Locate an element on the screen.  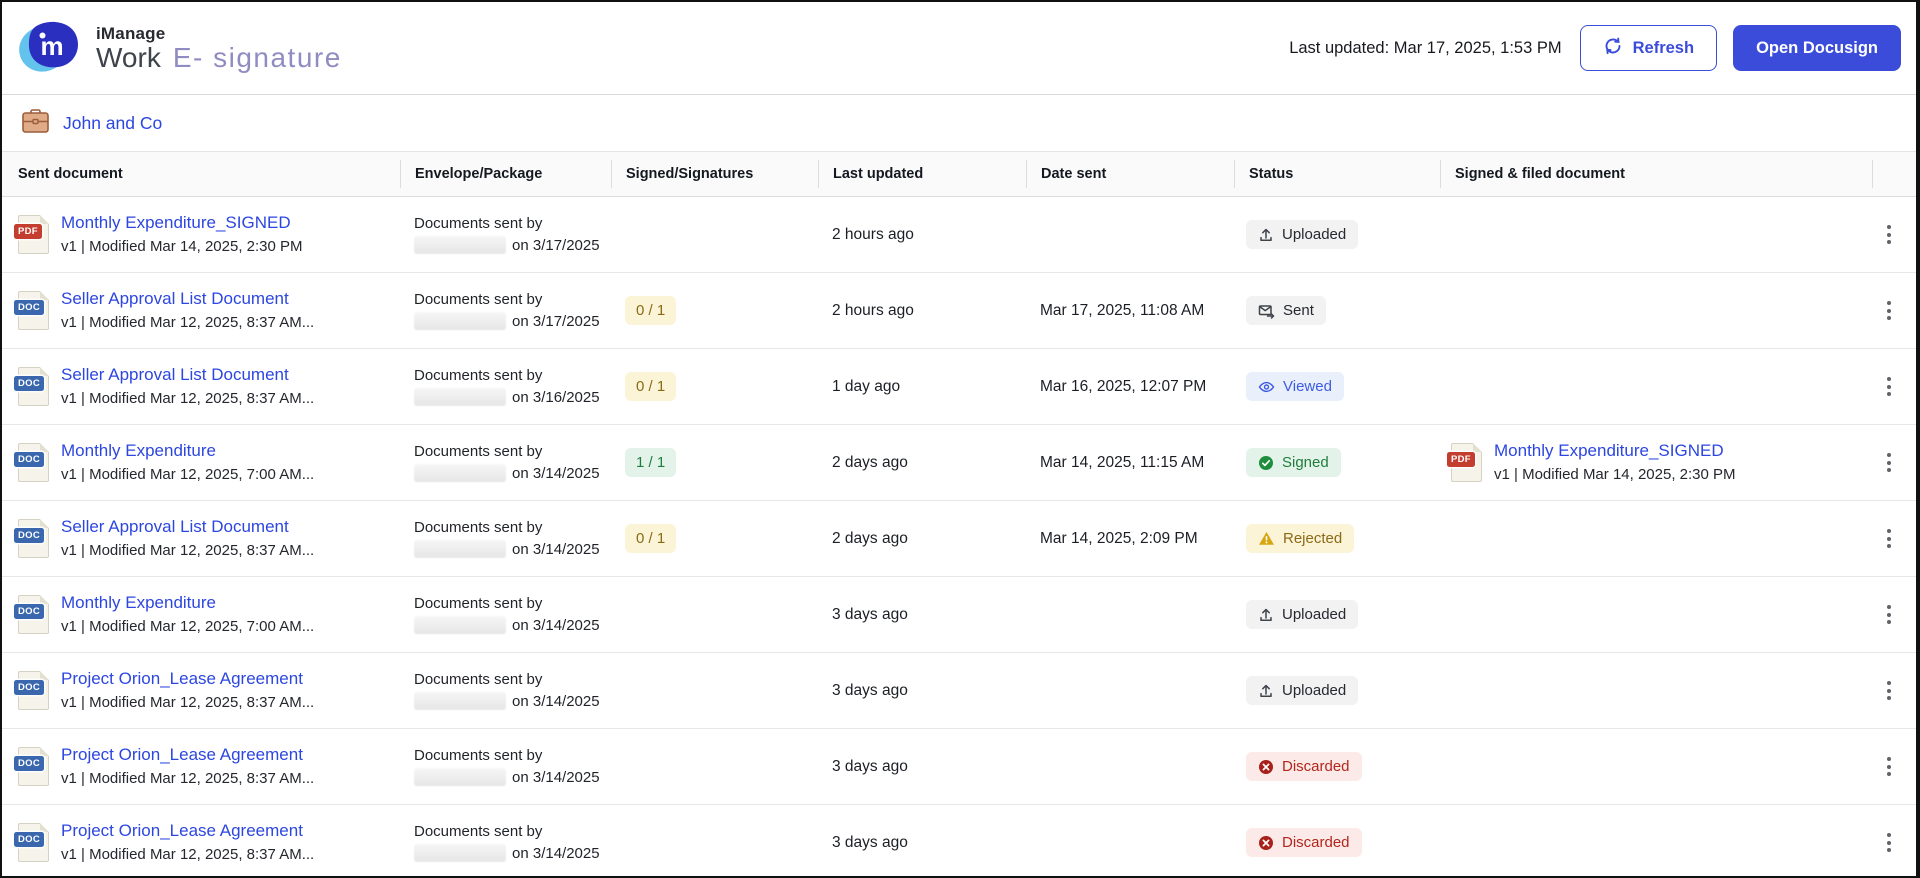
file-type-badge: PDF is located at coordinates (28, 231).